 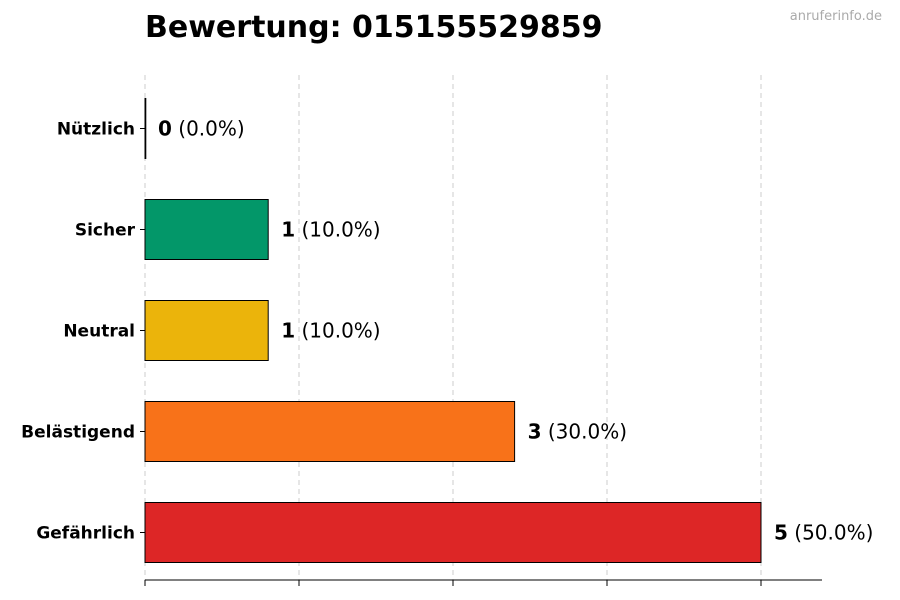 What do you see at coordinates (105, 231) in the screenshot?
I see `category-label: Sicher` at bounding box center [105, 231].